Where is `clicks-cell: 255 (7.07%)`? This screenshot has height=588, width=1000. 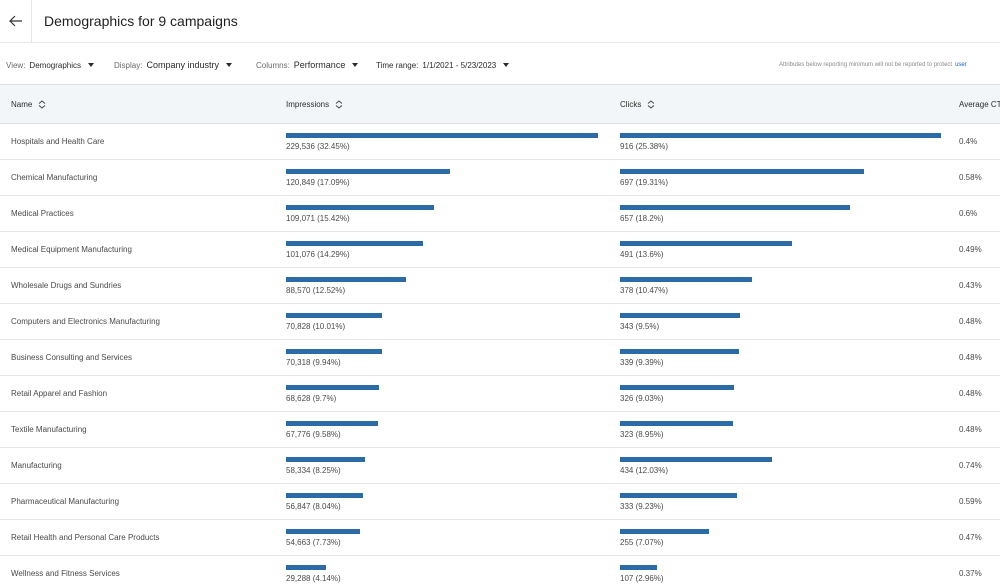
clicks-cell: 255 (7.07%) is located at coordinates (780, 537).